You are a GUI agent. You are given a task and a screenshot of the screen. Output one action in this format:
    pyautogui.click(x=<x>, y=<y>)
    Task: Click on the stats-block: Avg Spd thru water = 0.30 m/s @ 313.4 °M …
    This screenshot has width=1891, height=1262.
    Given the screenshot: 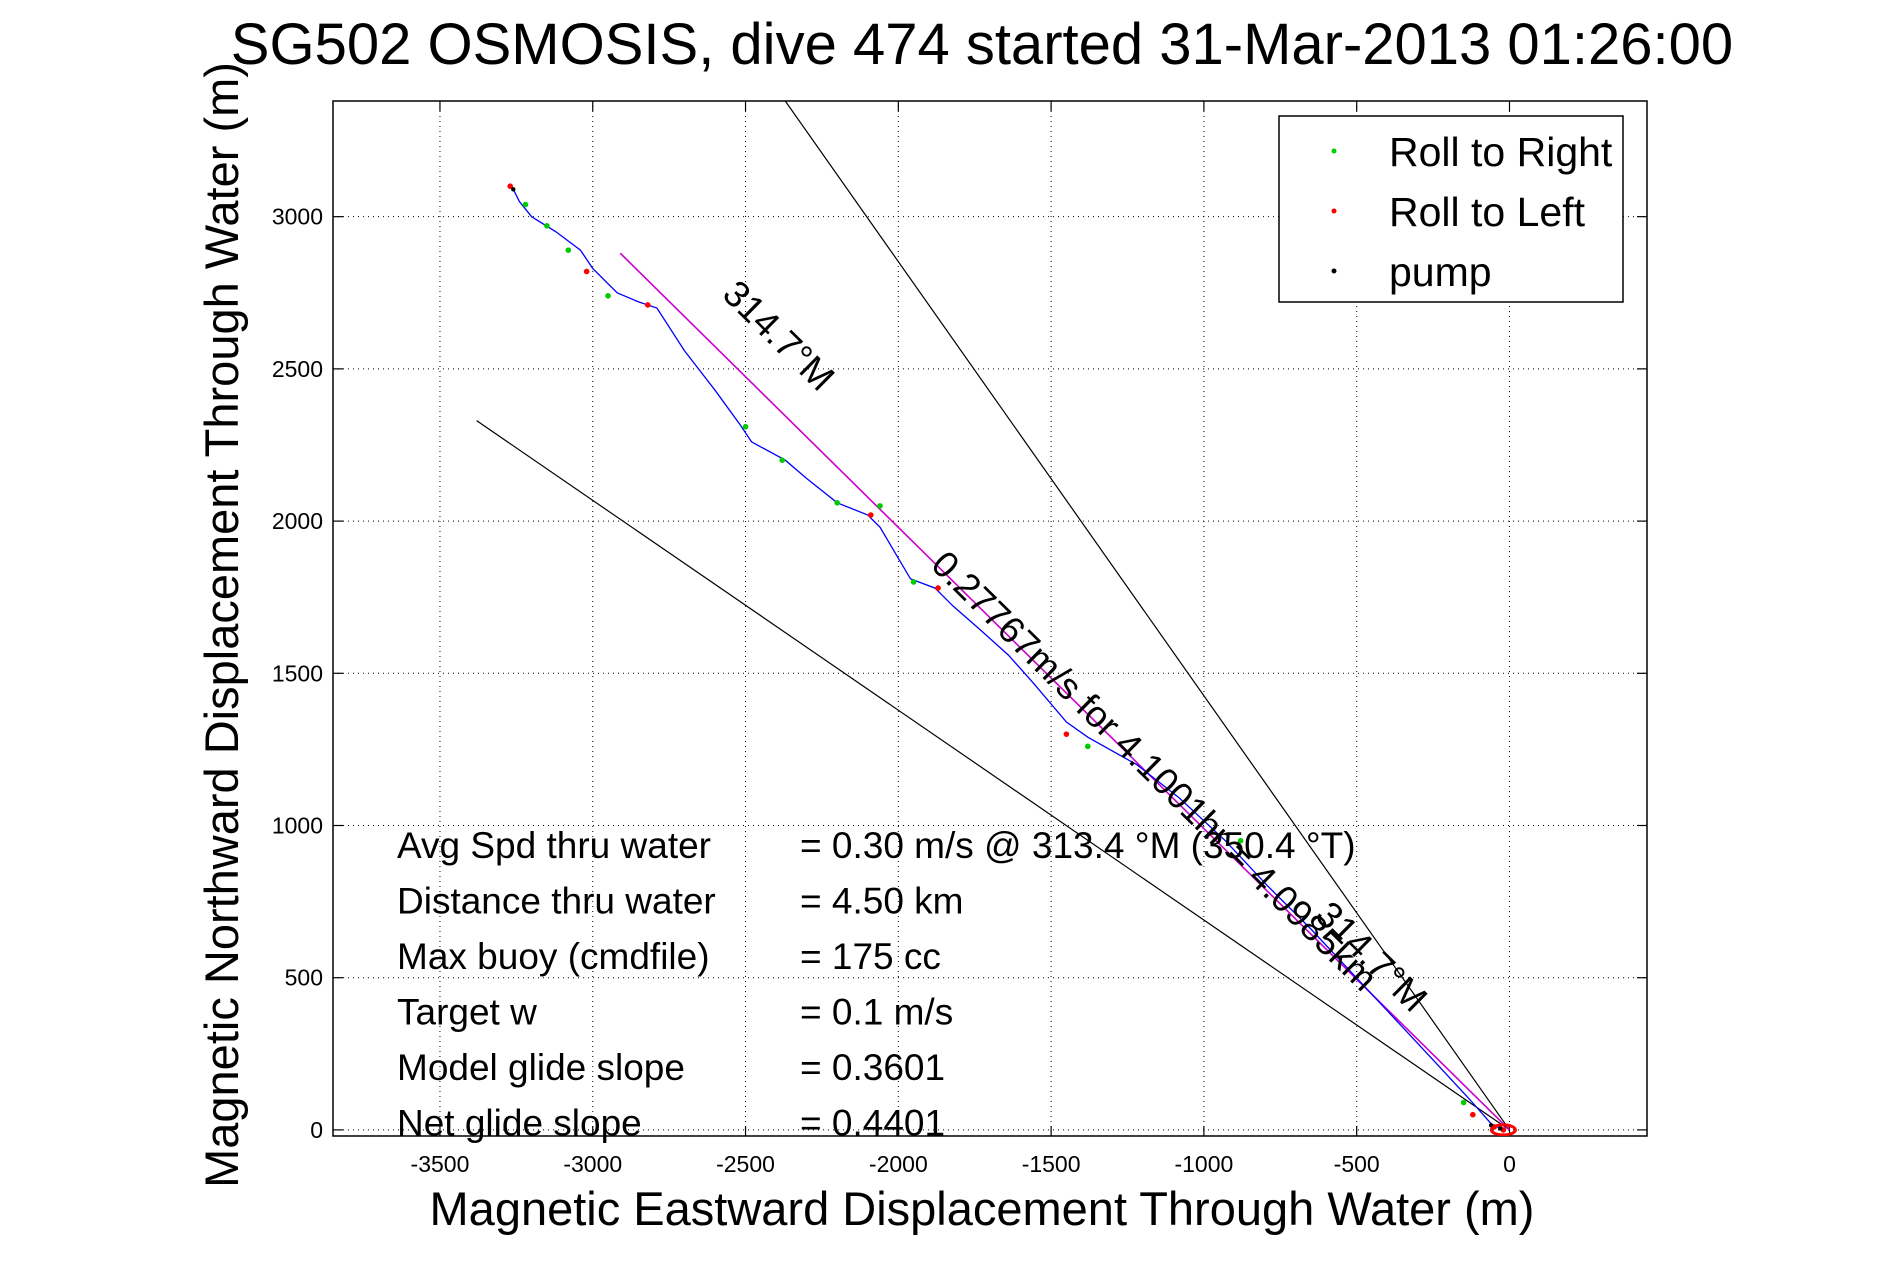 What is the action you would take?
    pyautogui.click(x=876, y=984)
    